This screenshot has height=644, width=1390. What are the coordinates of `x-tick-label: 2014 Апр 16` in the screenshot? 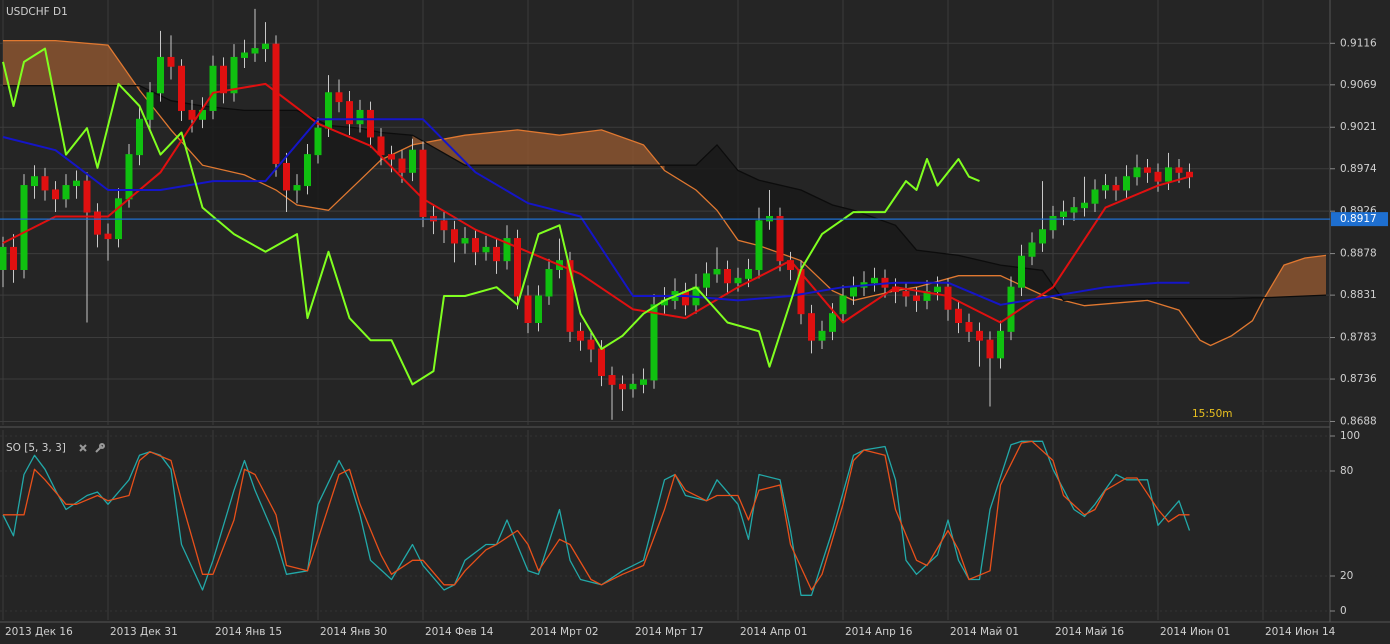 It's located at (879, 632).